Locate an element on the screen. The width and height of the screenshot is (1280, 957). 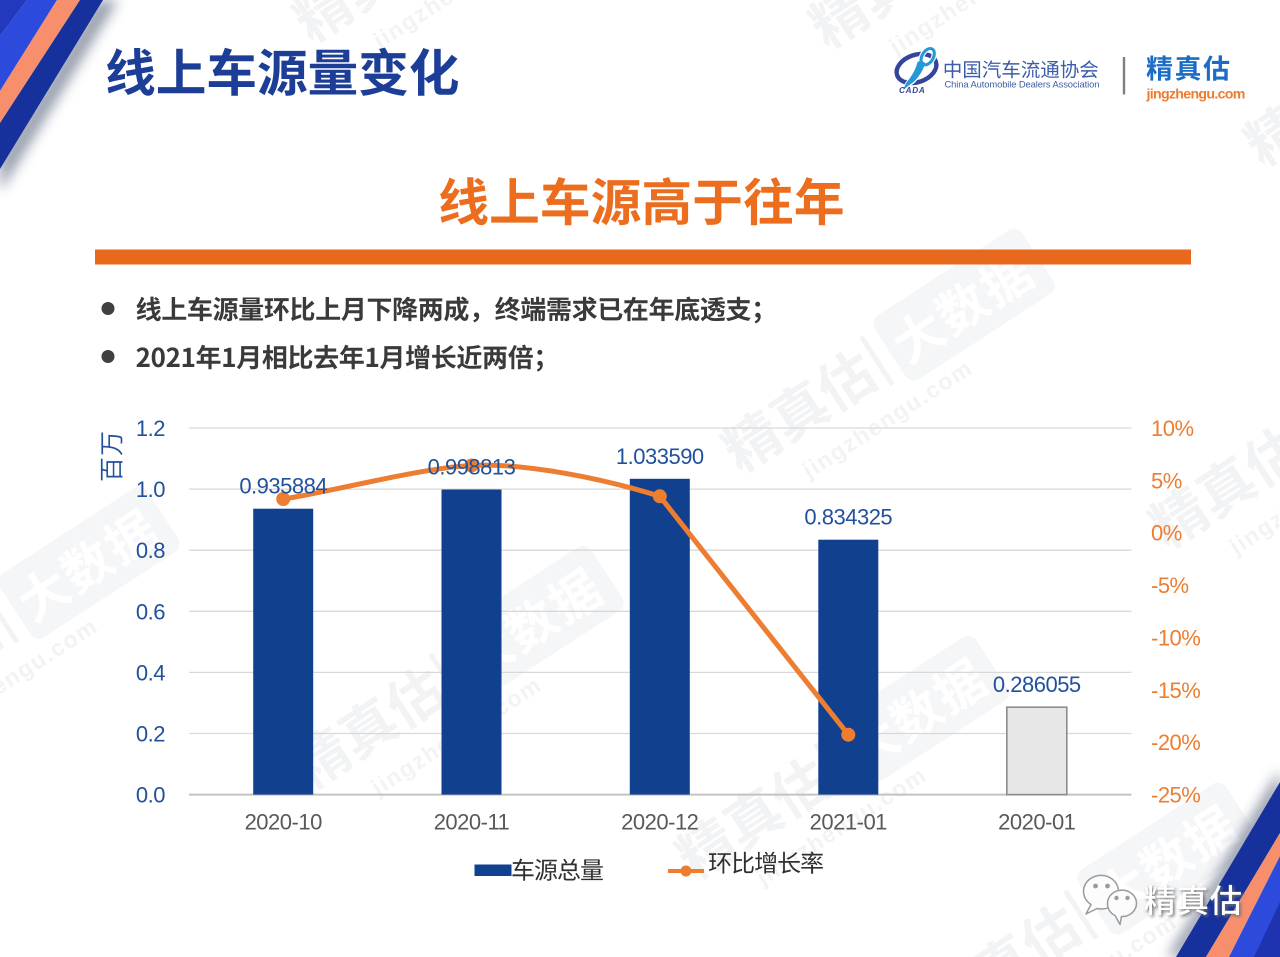
svg-text: 0.998813 is located at coordinates (472, 466).